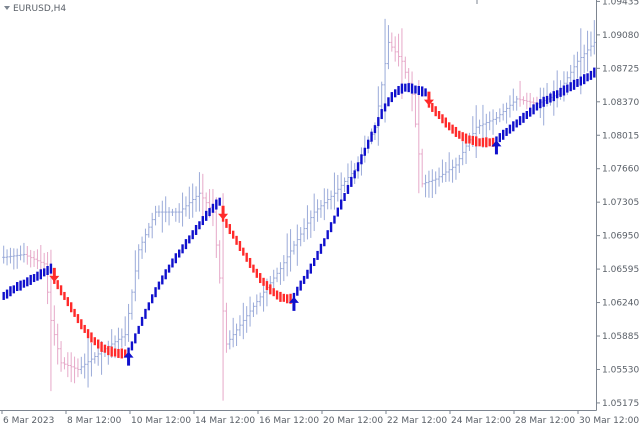  Describe the element at coordinates (620, 237) in the screenshot. I see `y-tick-label: 1.06950` at that location.